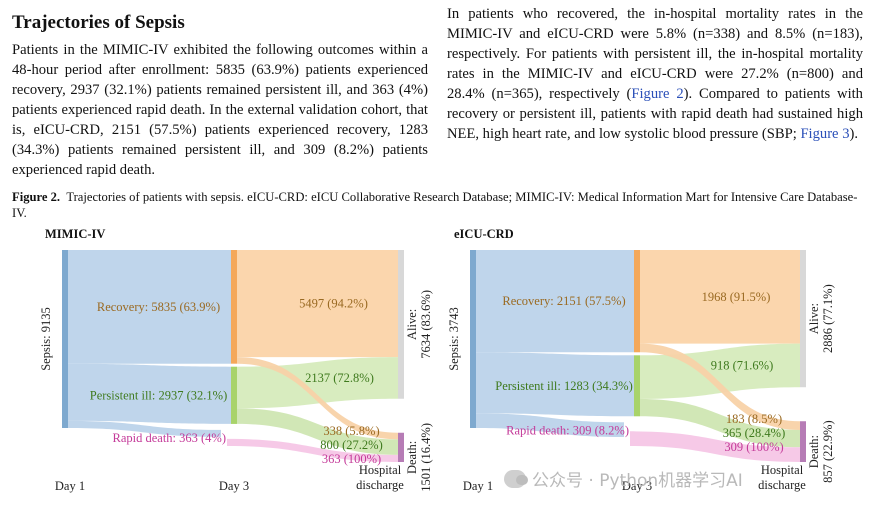 The height and width of the screenshot is (514, 874). I want to click on eicu-label-link-persistent-alive: 918 (71.6%), so click(742, 365).